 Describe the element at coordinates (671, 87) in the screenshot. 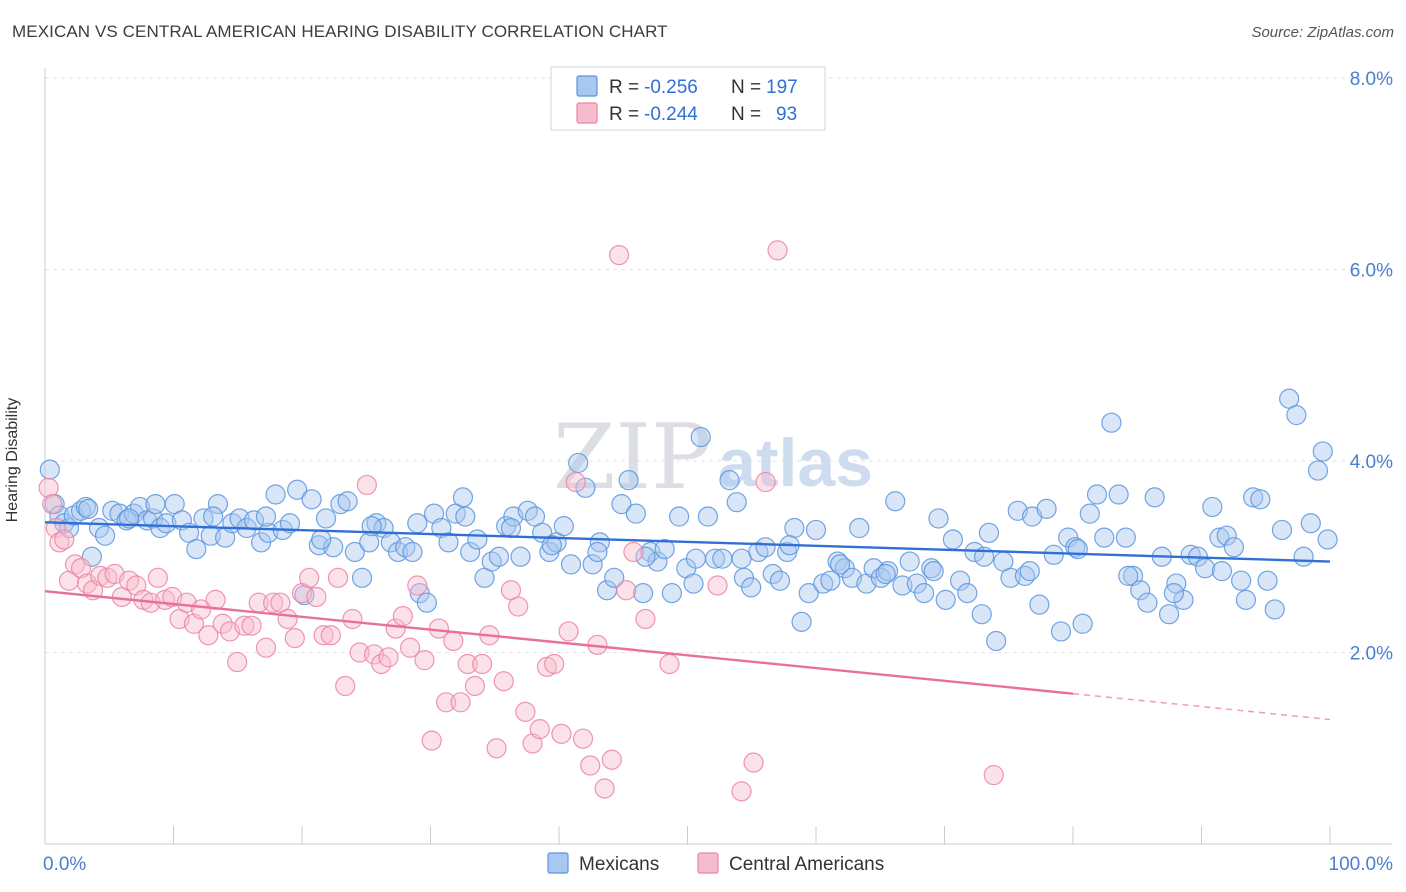

I see `legend-r-value: -0.256` at that location.